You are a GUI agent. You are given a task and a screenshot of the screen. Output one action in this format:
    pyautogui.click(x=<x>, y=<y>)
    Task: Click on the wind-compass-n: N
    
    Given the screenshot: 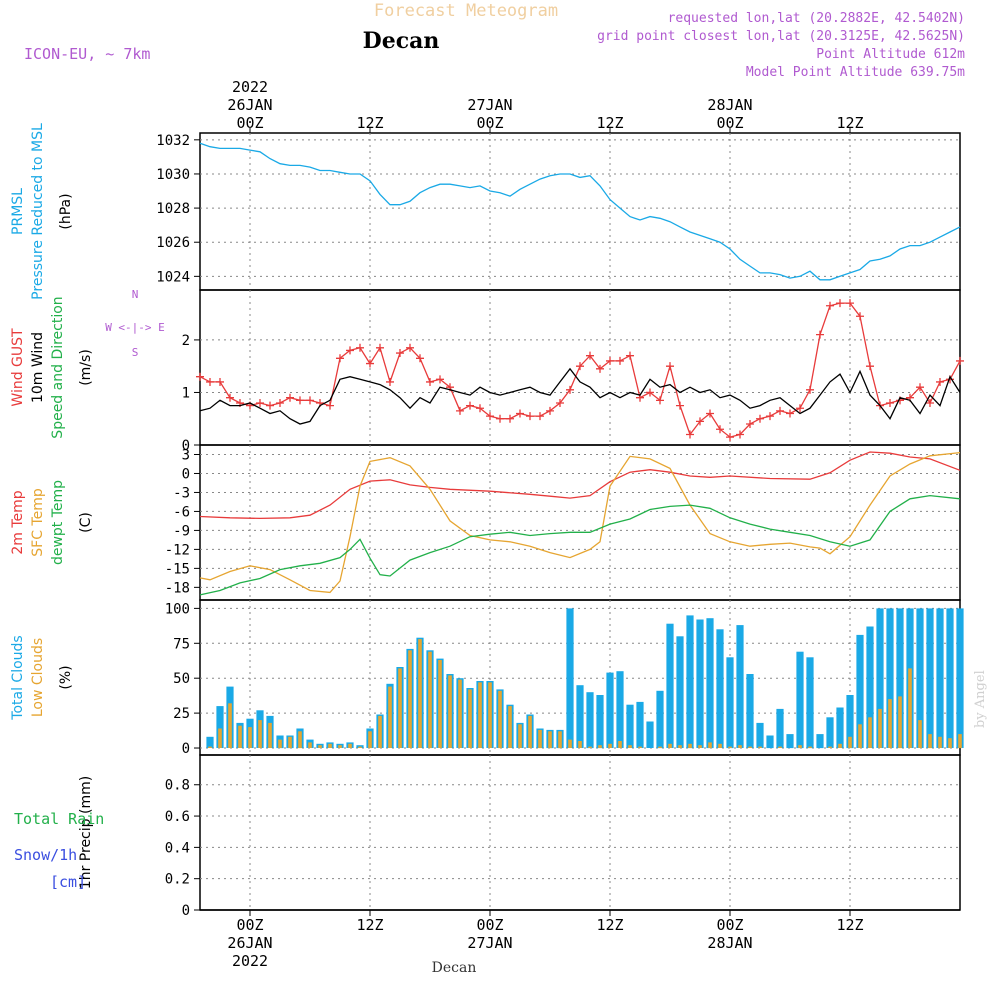 What is the action you would take?
    pyautogui.click(x=135, y=294)
    